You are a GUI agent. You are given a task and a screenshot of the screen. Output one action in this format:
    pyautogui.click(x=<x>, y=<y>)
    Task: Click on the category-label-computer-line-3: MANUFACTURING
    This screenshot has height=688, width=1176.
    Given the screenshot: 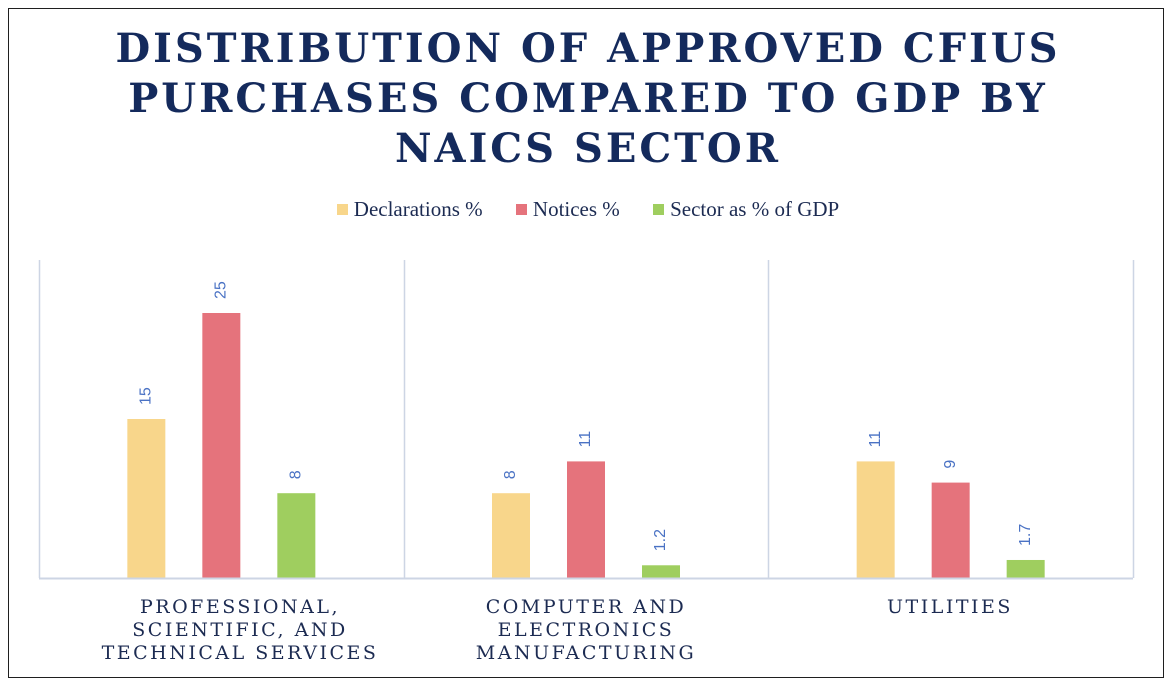 What is the action you would take?
    pyautogui.click(x=586, y=653)
    